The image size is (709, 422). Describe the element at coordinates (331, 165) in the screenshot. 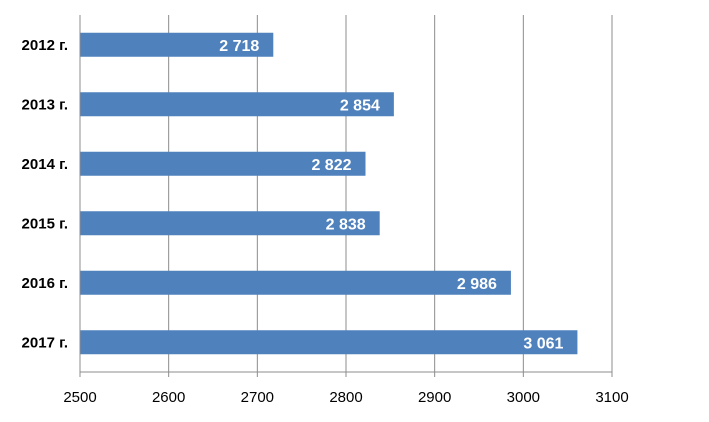

I see `data-label: 2 822` at that location.